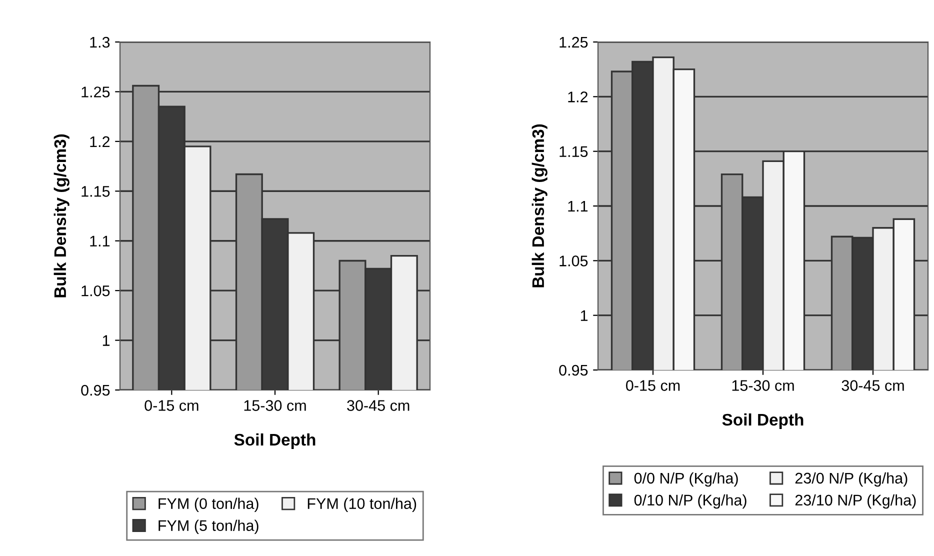 The image size is (934, 556). What do you see at coordinates (686, 479) in the screenshot?
I see `legend-label: 0/0 N/P (Kg/ha)` at bounding box center [686, 479].